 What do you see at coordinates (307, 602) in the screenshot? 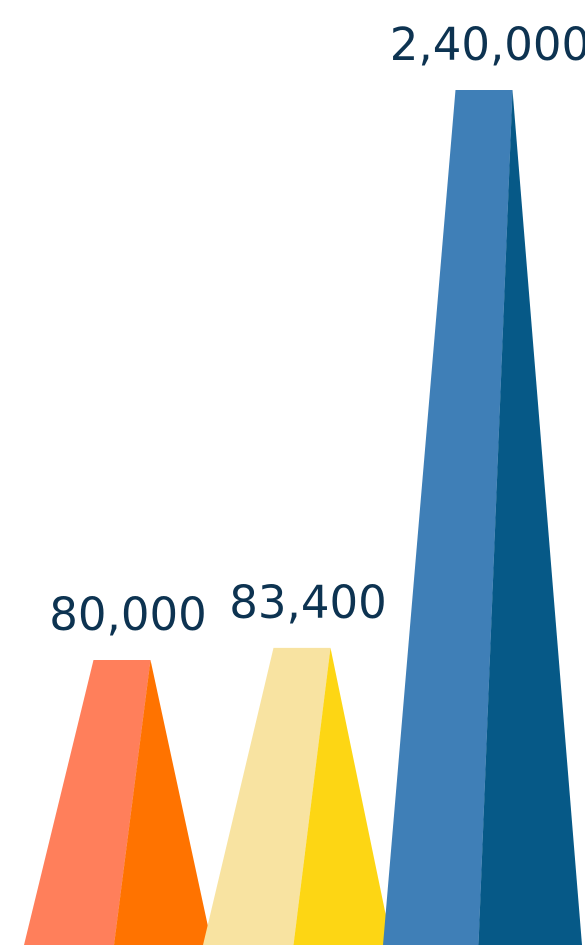
I see `bar-2-value-label: 83,400` at bounding box center [307, 602].